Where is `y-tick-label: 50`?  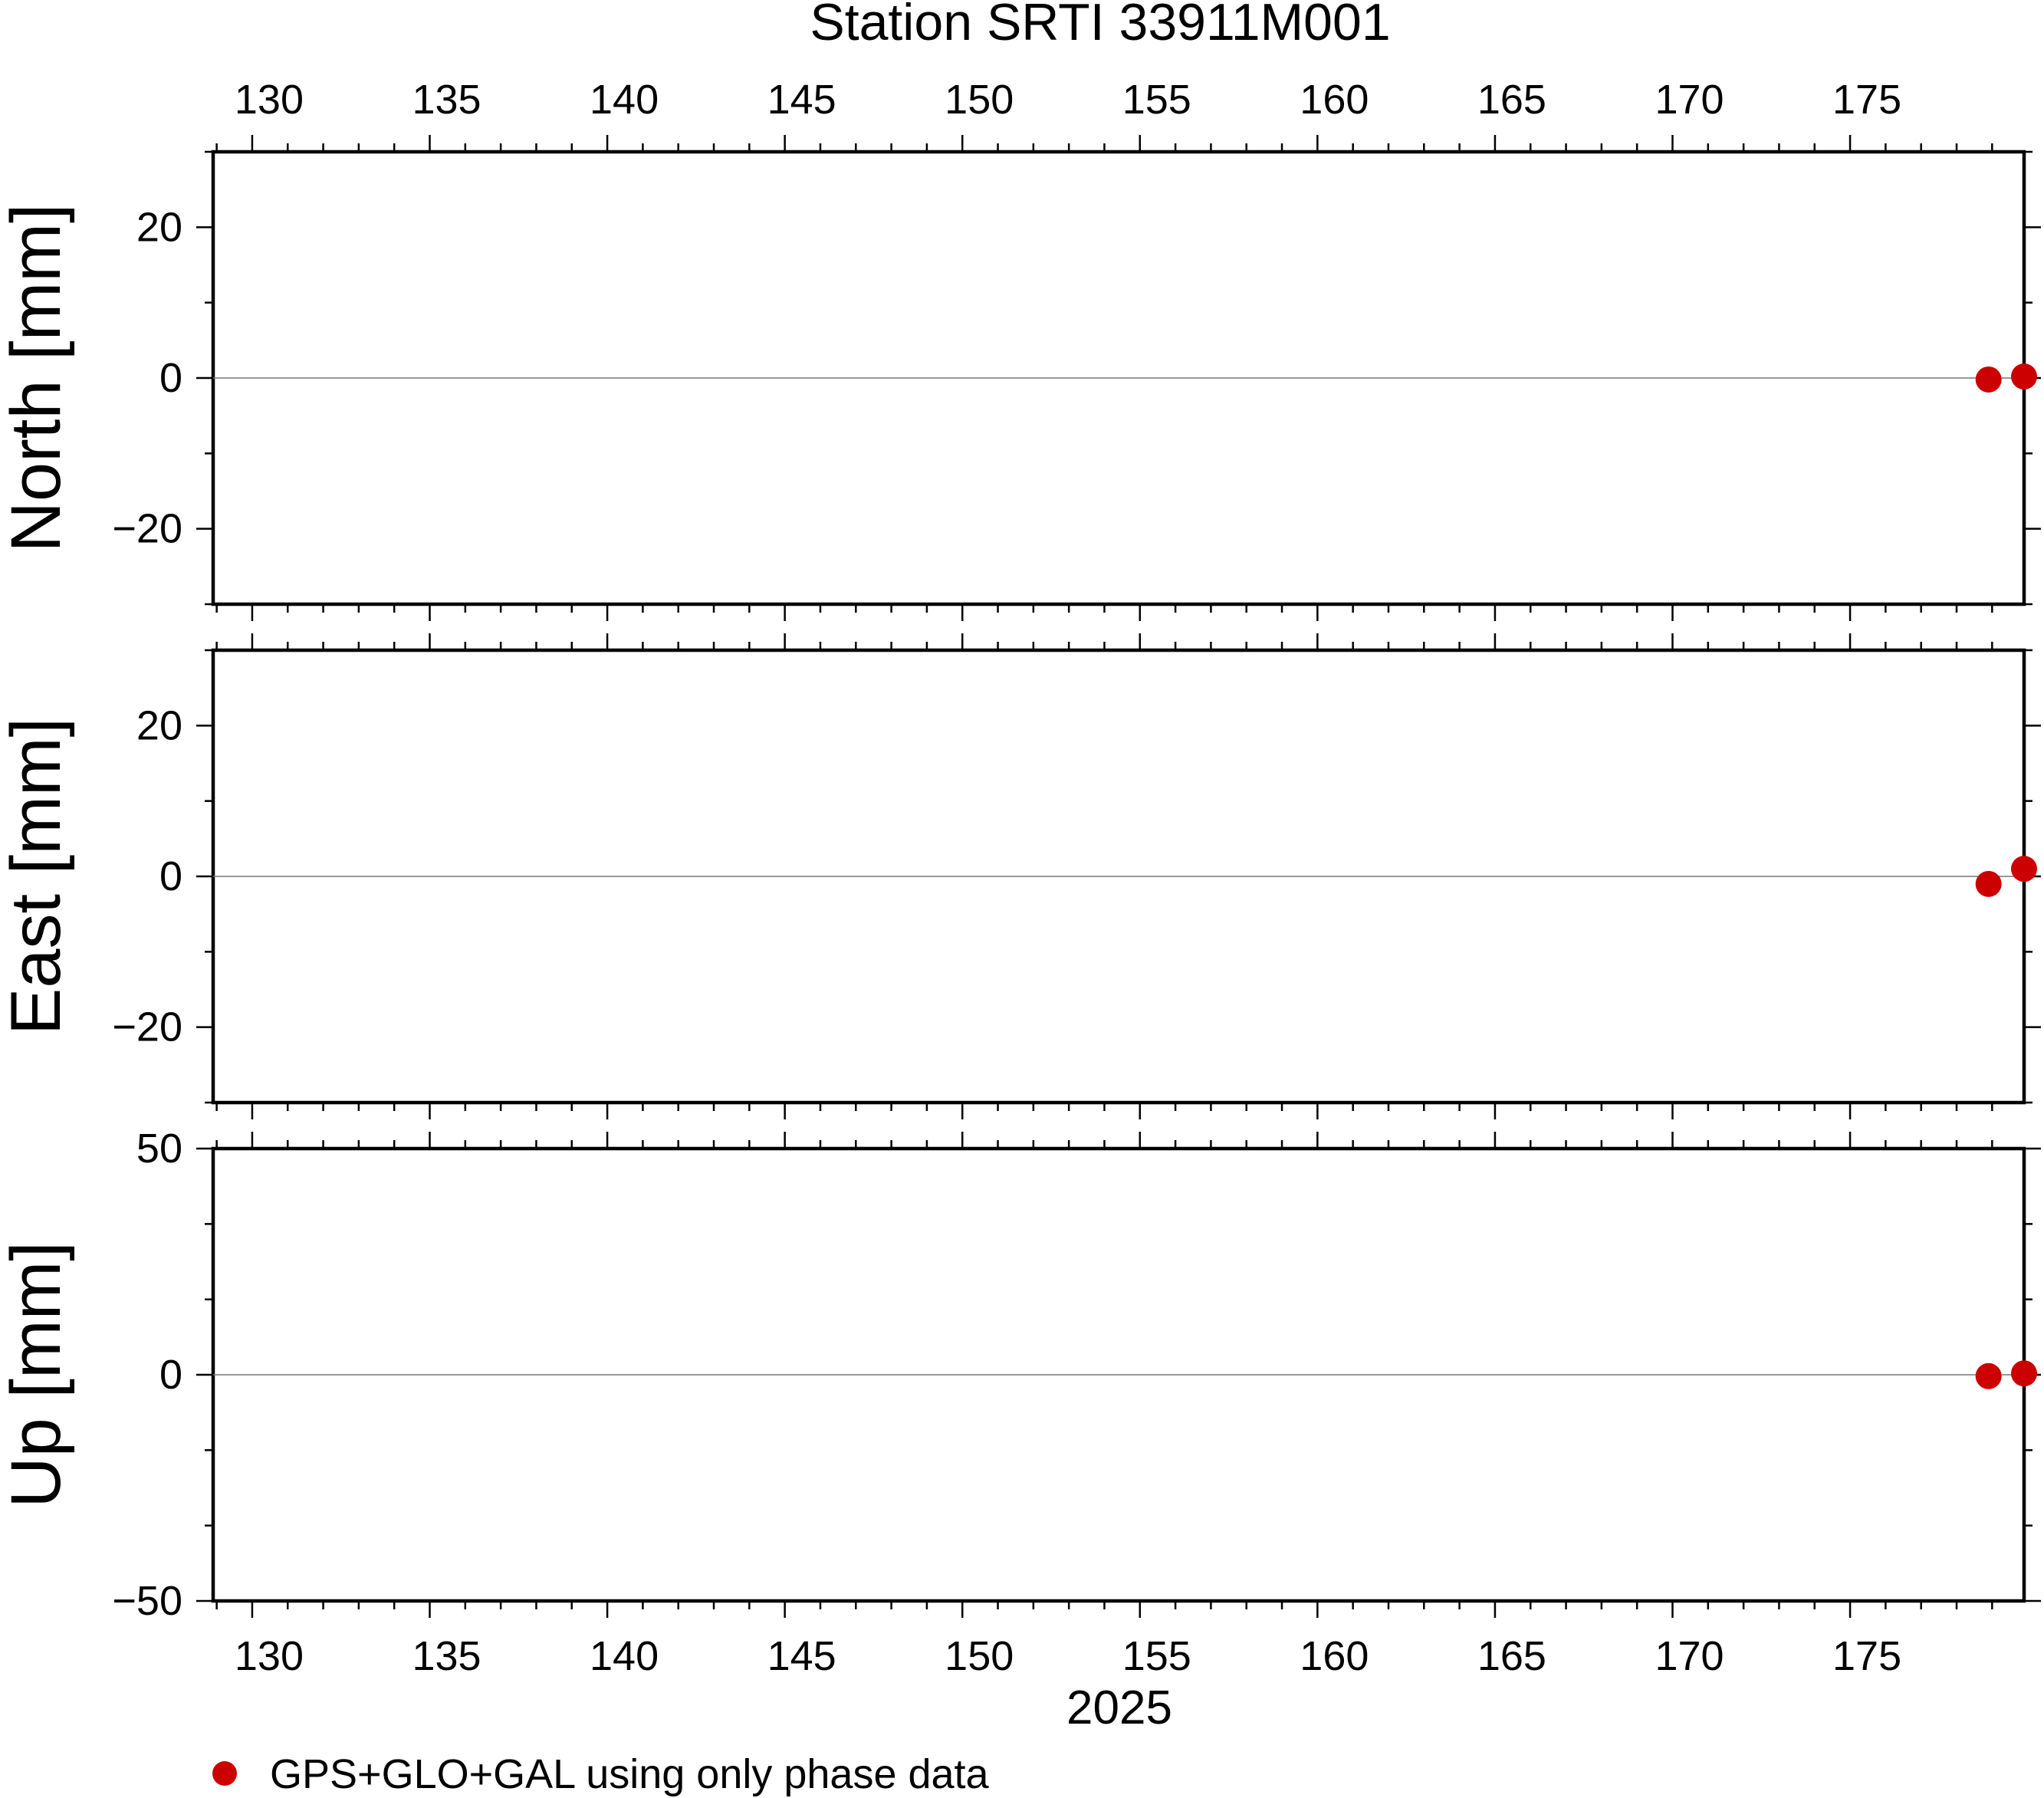 y-tick-label: 50 is located at coordinates (159, 1149).